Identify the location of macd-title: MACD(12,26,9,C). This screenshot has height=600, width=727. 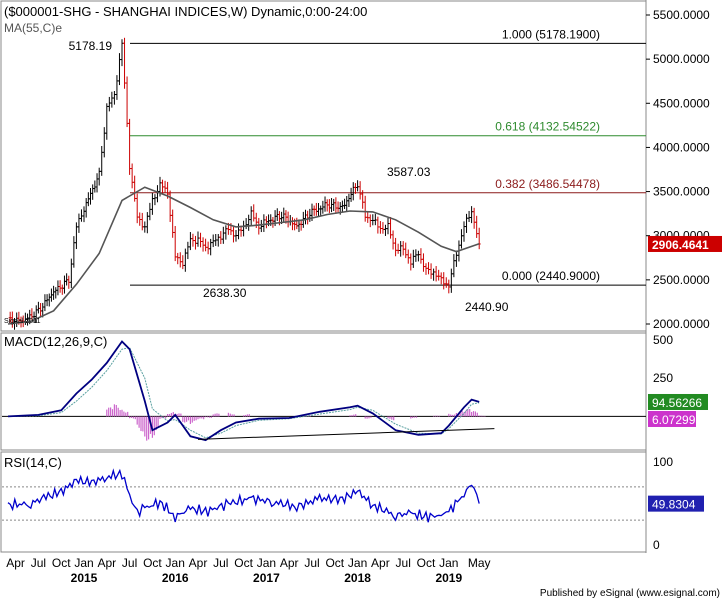
(55, 341).